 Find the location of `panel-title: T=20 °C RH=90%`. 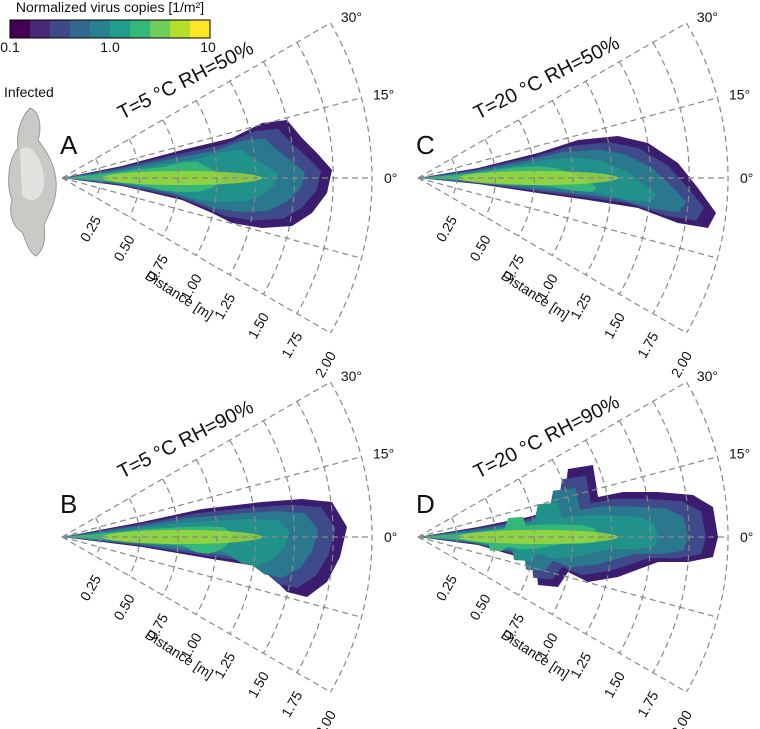

panel-title: T=20 °C RH=90% is located at coordinates (546, 437).